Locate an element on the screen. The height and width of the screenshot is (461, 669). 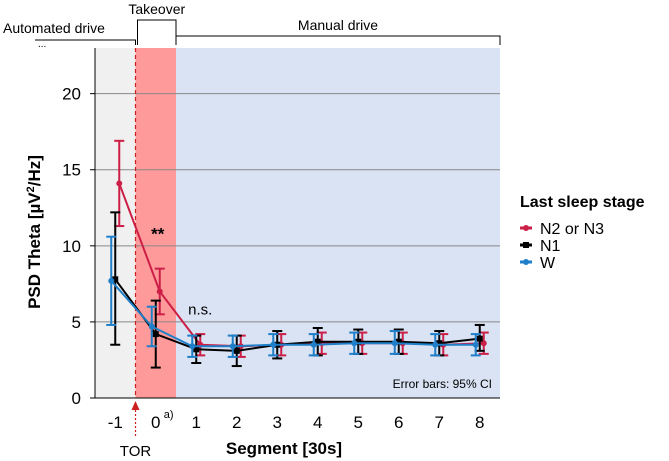
x-tick-label: 3 is located at coordinates (277, 422).